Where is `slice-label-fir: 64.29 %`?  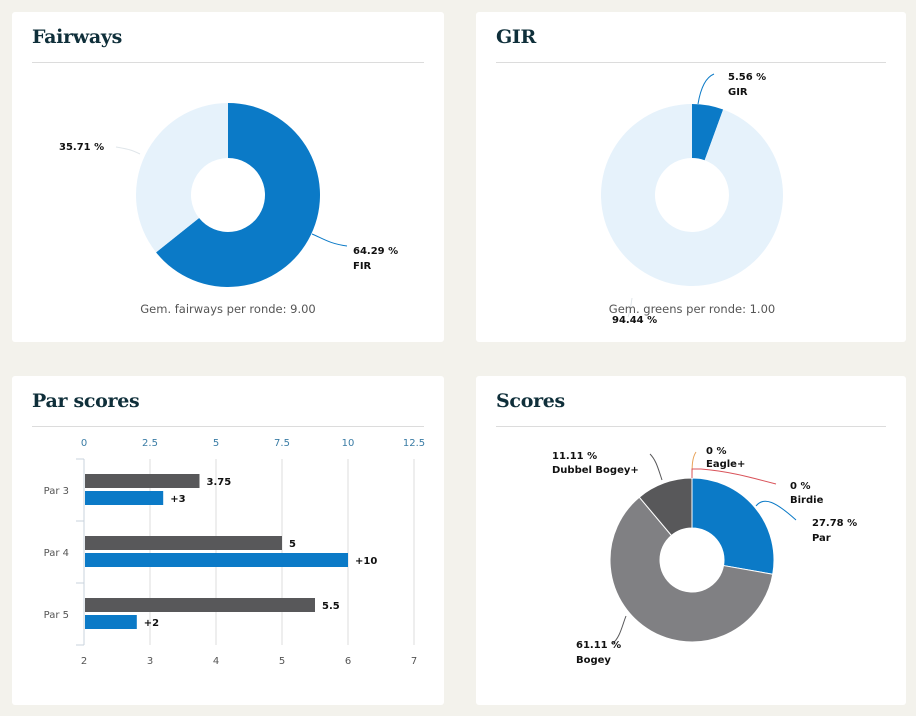 slice-label-fir: 64.29 % is located at coordinates (375, 251).